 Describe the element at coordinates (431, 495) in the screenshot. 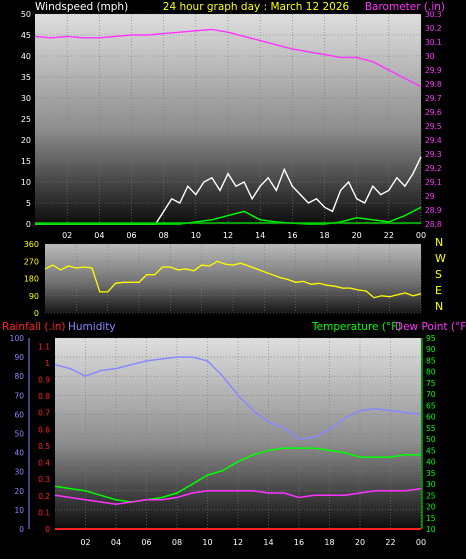

I see `temperature-y-tick: 25` at that location.